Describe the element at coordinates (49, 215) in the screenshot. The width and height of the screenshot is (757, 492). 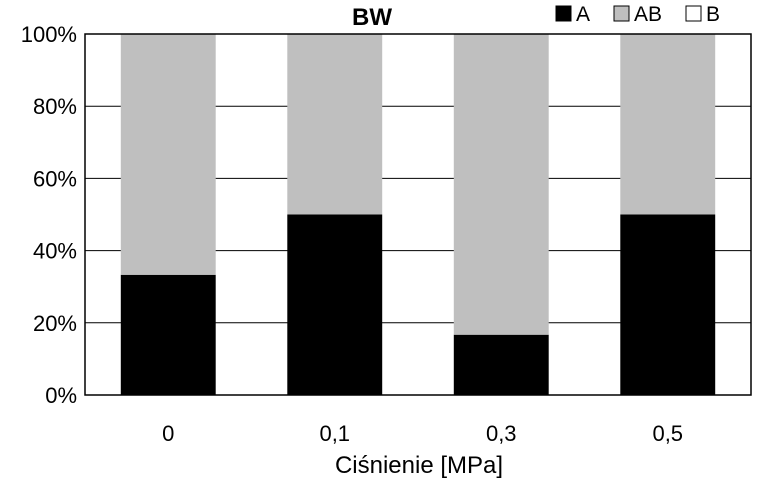
I see `y-axis-ticks: 0% 20% 40% 60% 80% 100%` at that location.